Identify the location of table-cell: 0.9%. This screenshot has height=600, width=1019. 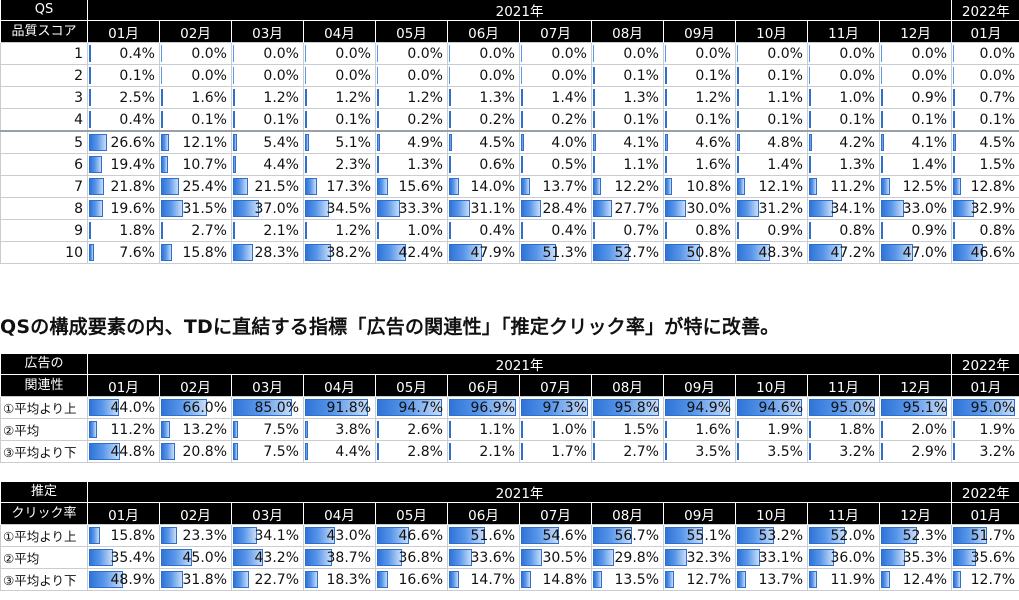
(915, 230).